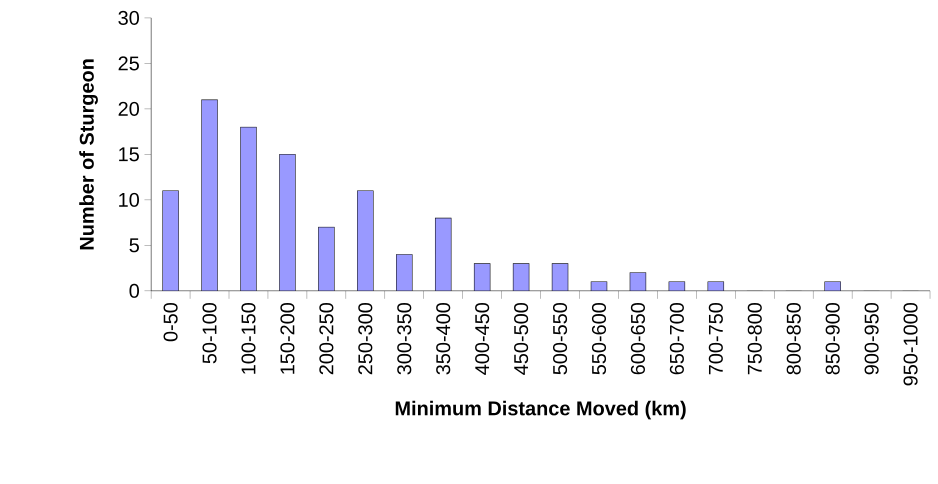 The width and height of the screenshot is (938, 484). I want to click on x-tick-label: 100-150, so click(248, 338).